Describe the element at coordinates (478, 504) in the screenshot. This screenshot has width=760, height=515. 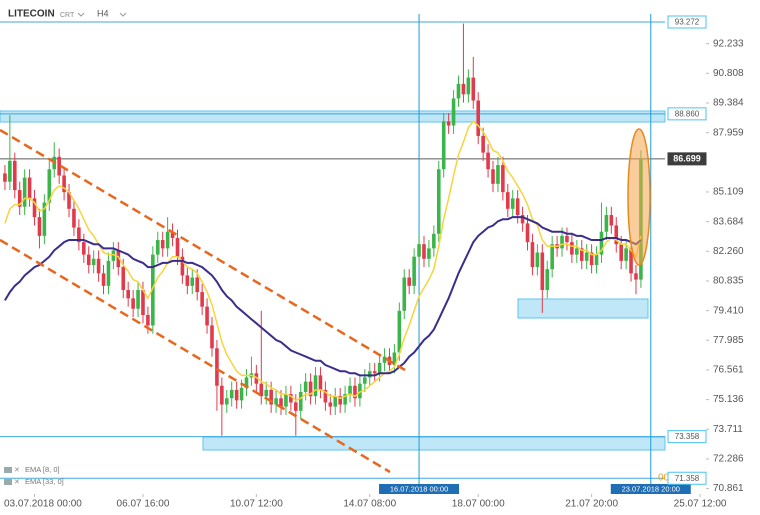
I see `x-tick-label: 18.07 00:00` at that location.